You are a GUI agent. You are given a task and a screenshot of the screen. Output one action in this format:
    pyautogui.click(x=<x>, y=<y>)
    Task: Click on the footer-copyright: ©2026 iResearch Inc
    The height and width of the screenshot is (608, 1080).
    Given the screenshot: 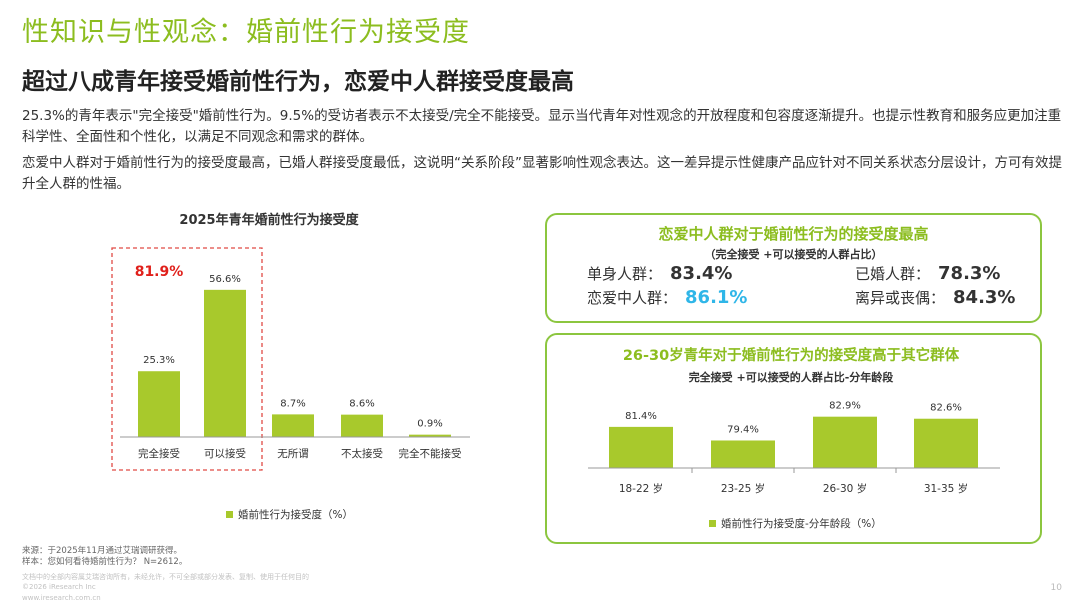 What is the action you would take?
    pyautogui.click(x=59, y=587)
    